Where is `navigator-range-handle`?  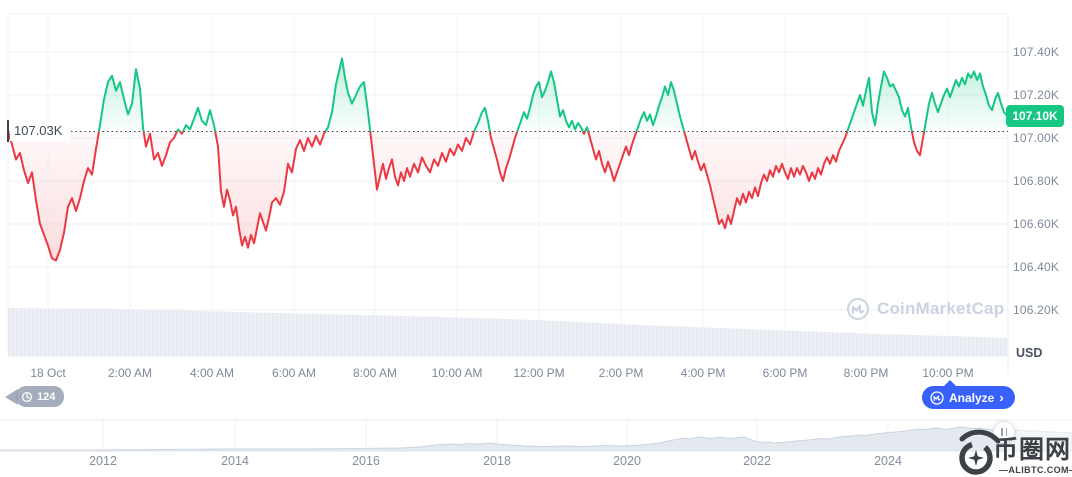 navigator-range-handle is located at coordinates (1004, 432).